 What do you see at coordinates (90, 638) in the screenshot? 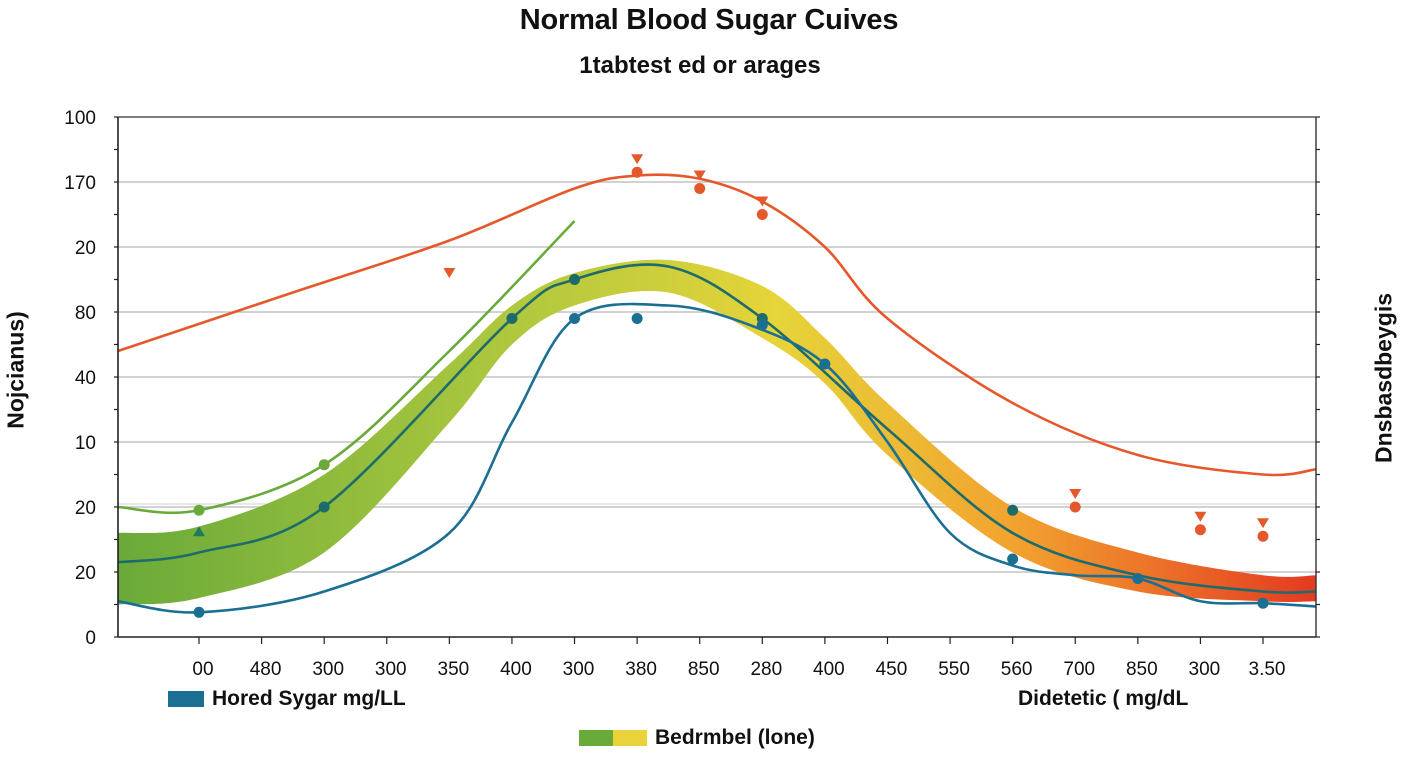
I see `y-tick-label: 0` at bounding box center [90, 638].